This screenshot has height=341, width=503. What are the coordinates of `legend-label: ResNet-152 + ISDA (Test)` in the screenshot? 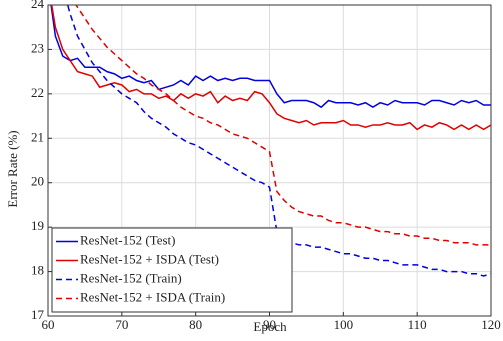 It's located at (149, 258).